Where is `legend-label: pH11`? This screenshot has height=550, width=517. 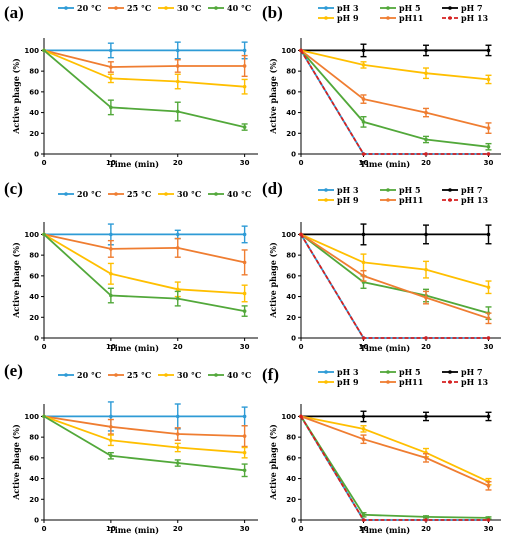
legend-label: pH11 is located at coordinates (411, 382).